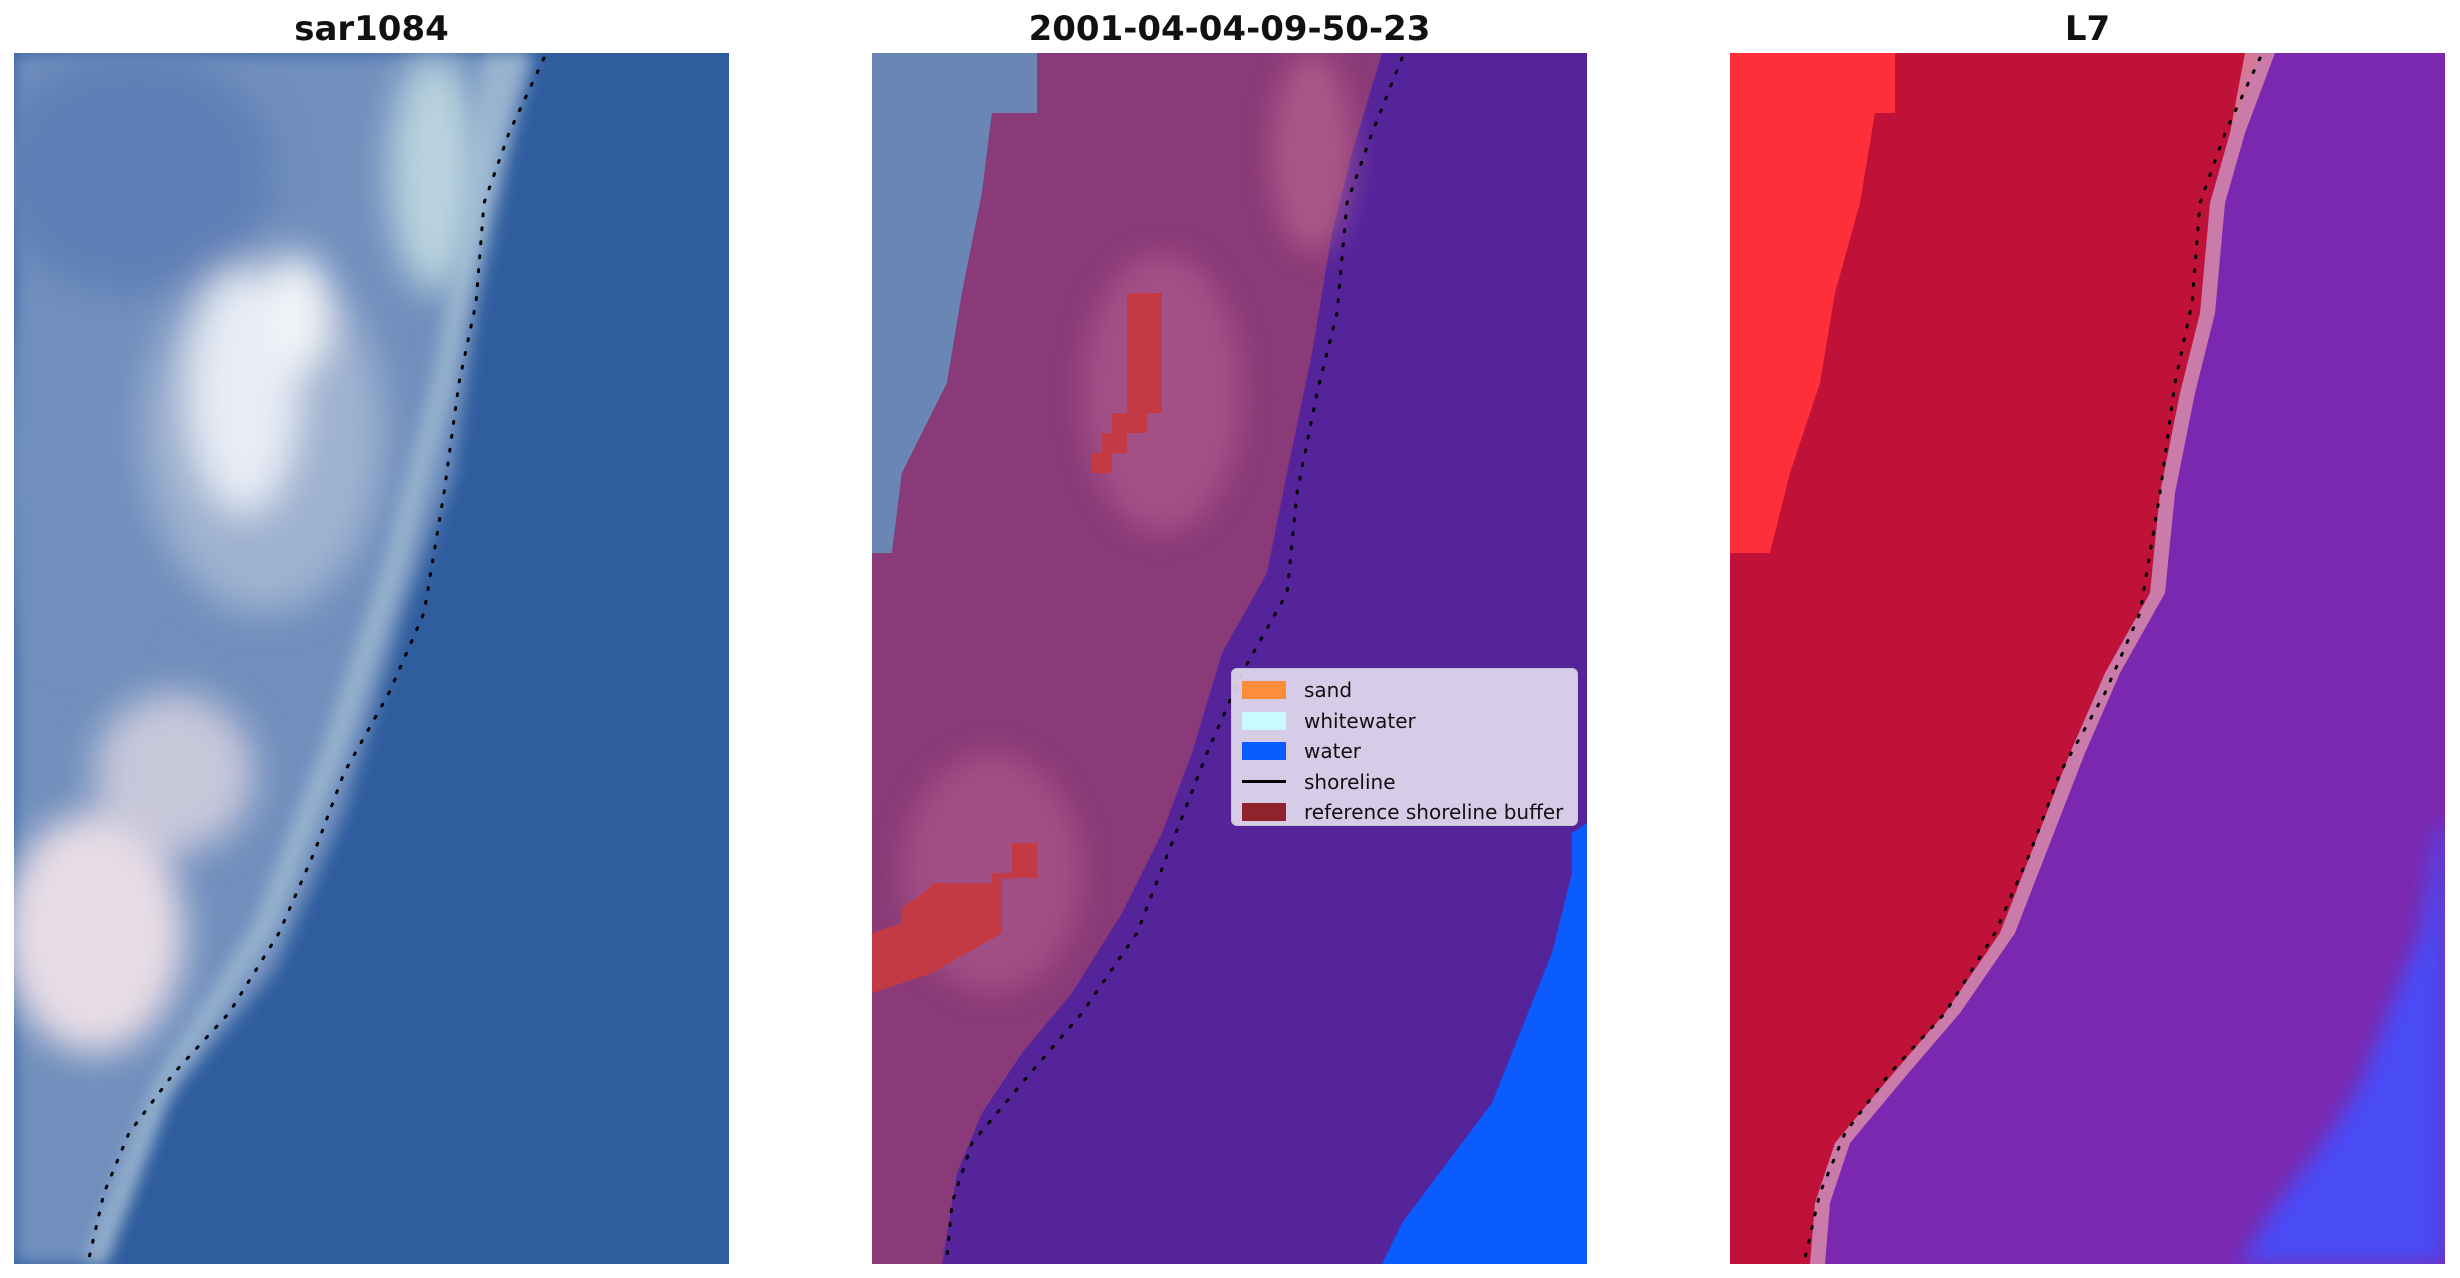 The height and width of the screenshot is (1278, 2460). I want to click on legend-label: reference shoreline buffer, so click(1434, 812).